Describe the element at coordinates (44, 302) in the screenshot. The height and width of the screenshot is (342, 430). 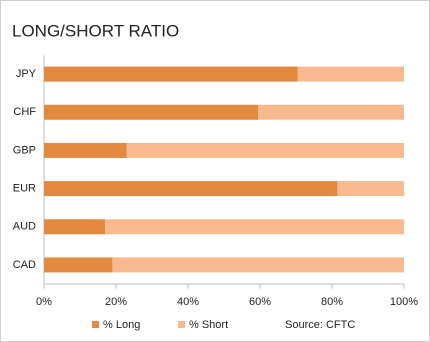
I see `x-tick-label: 0%` at that location.